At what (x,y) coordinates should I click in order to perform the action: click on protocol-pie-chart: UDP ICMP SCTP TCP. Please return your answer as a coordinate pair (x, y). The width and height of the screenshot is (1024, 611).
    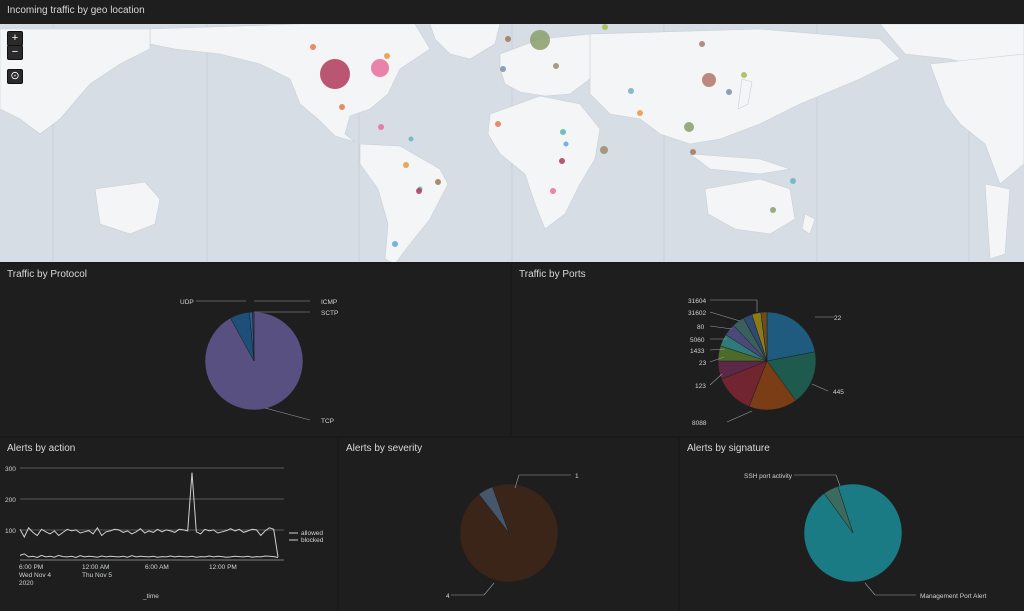
    Looking at the image, I should click on (259, 362).